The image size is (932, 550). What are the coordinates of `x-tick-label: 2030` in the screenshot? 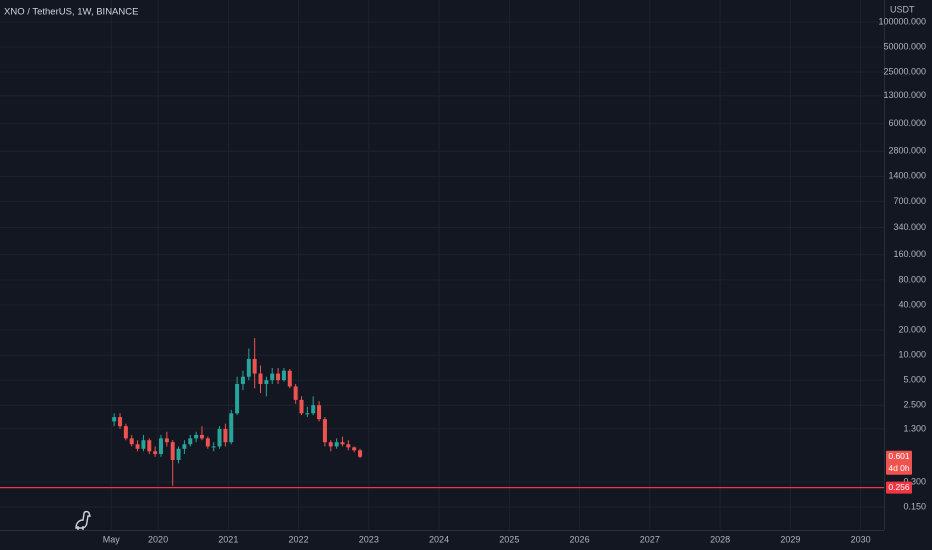 It's located at (861, 539).